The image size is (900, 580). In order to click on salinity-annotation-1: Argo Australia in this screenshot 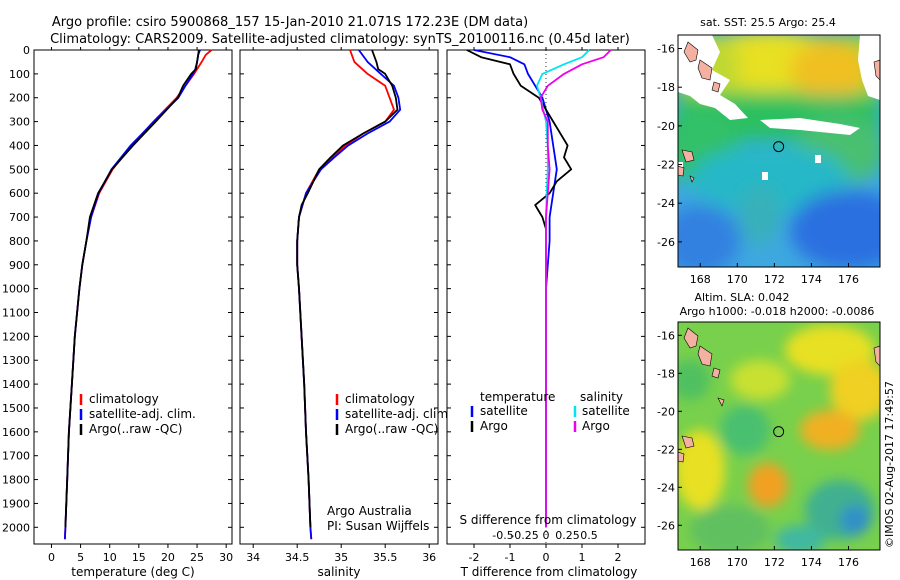, I will do `click(369, 511)`.